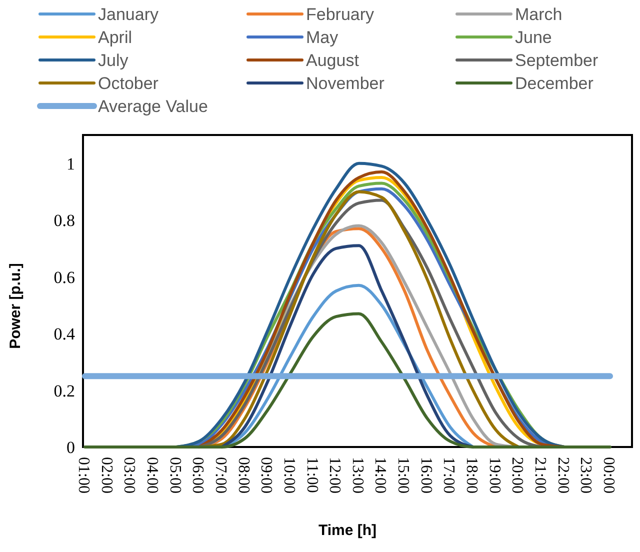 This screenshot has height=552, width=640. I want to click on legend-label: November, so click(345, 83).